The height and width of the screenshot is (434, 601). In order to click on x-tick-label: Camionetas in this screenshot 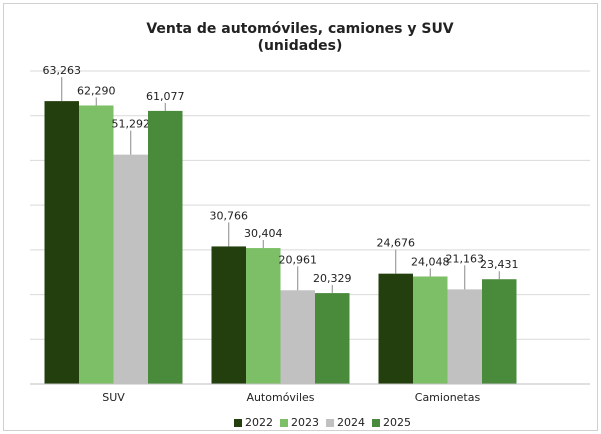, I will do `click(448, 397)`.